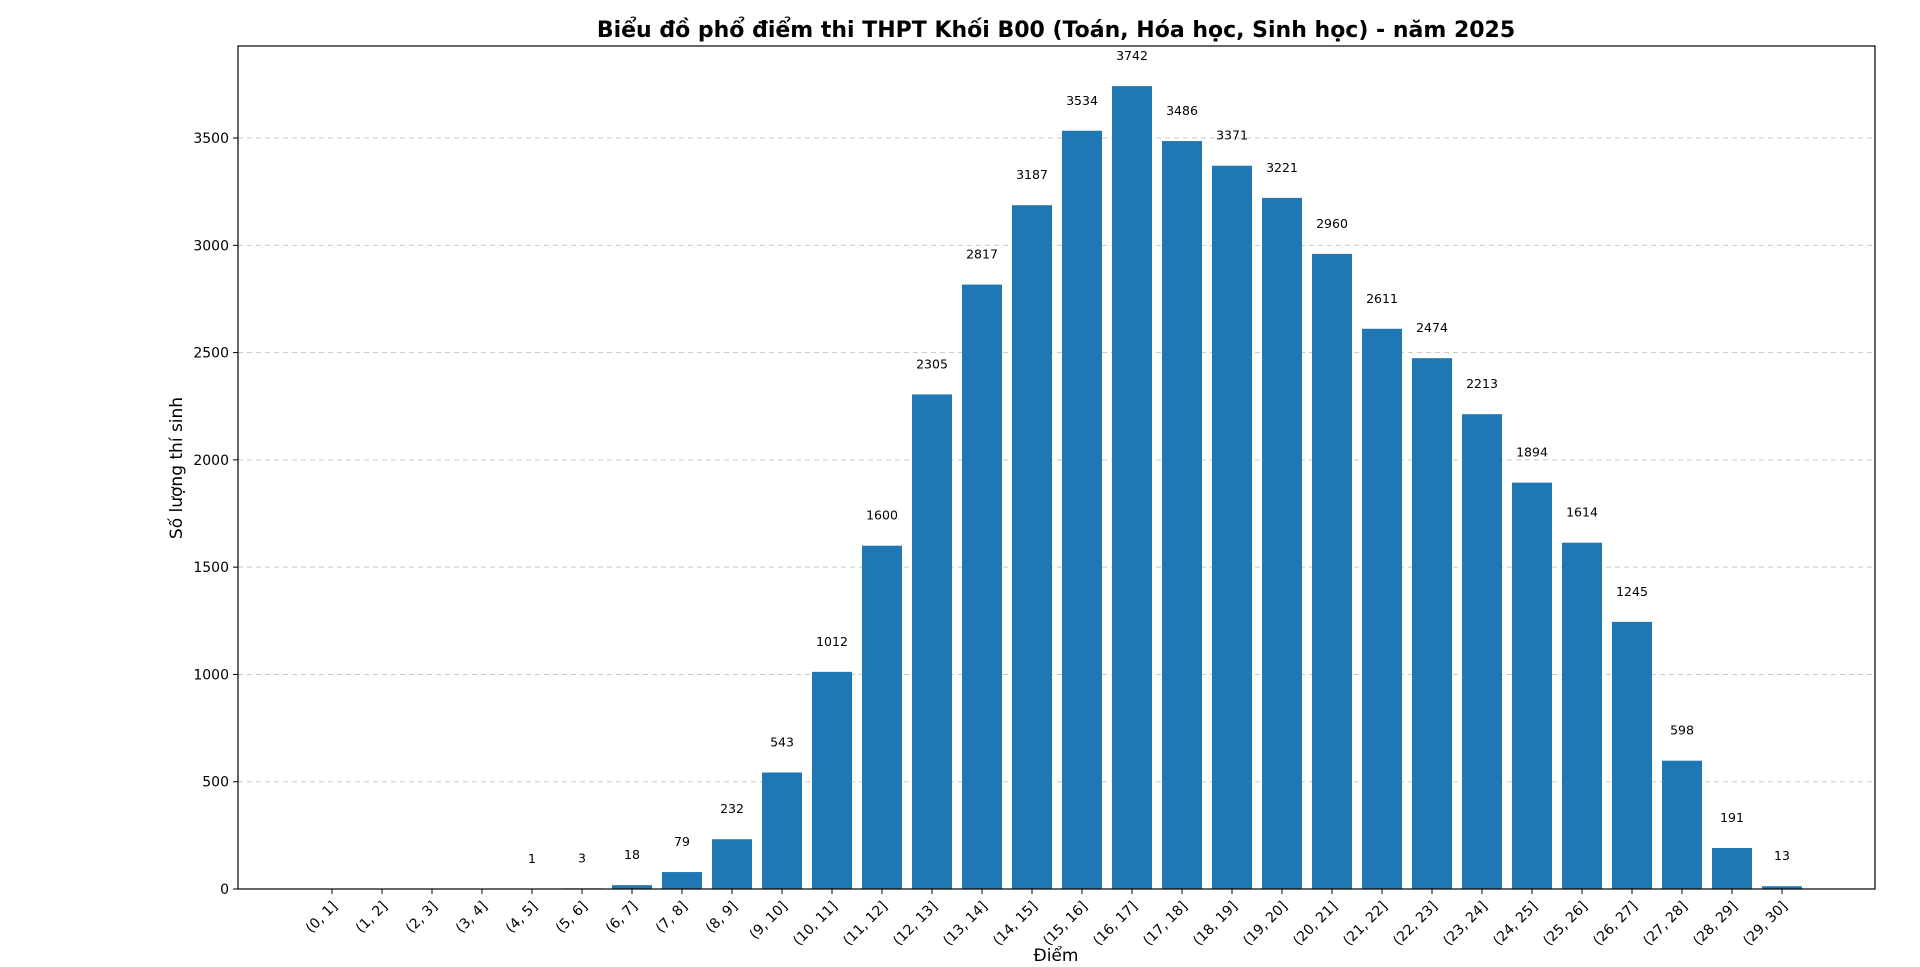 This screenshot has width=1920, height=967. What do you see at coordinates (865, 924) in the screenshot?
I see `x-tick-label: (11, 12]` at bounding box center [865, 924].